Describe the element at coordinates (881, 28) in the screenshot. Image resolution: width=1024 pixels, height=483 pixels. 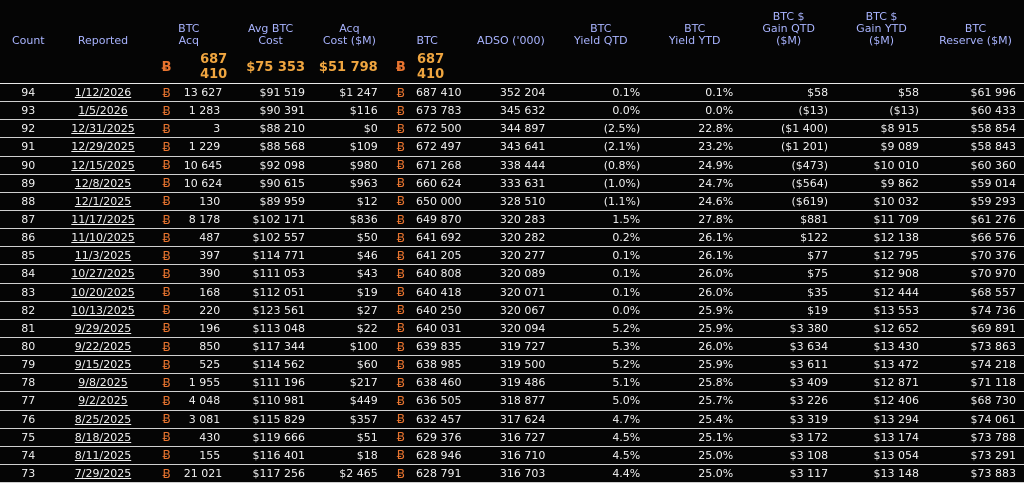
I see `col-gain-ytd-header: BTC $ Gain YTD ($M)` at that location.